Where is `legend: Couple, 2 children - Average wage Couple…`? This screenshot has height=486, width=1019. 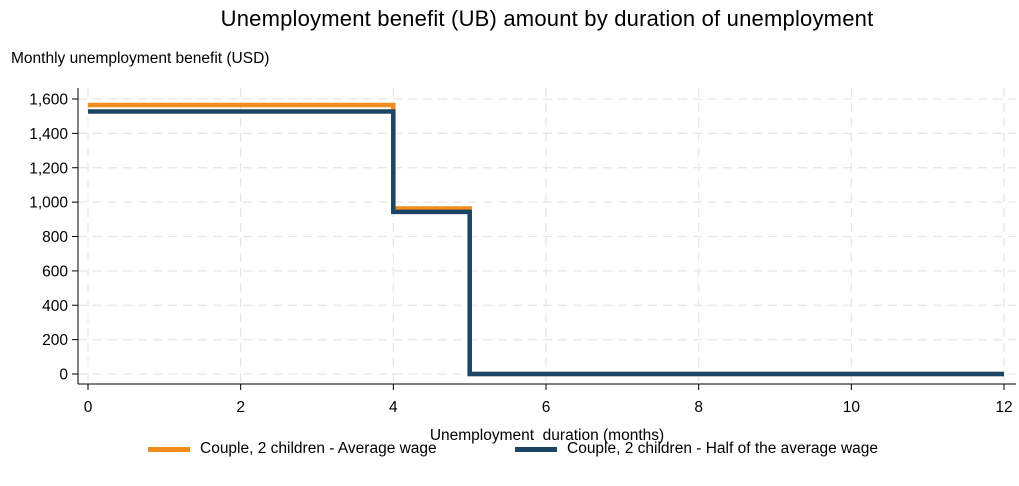
legend: Couple, 2 children - Average wage Couple… is located at coordinates (509, 449).